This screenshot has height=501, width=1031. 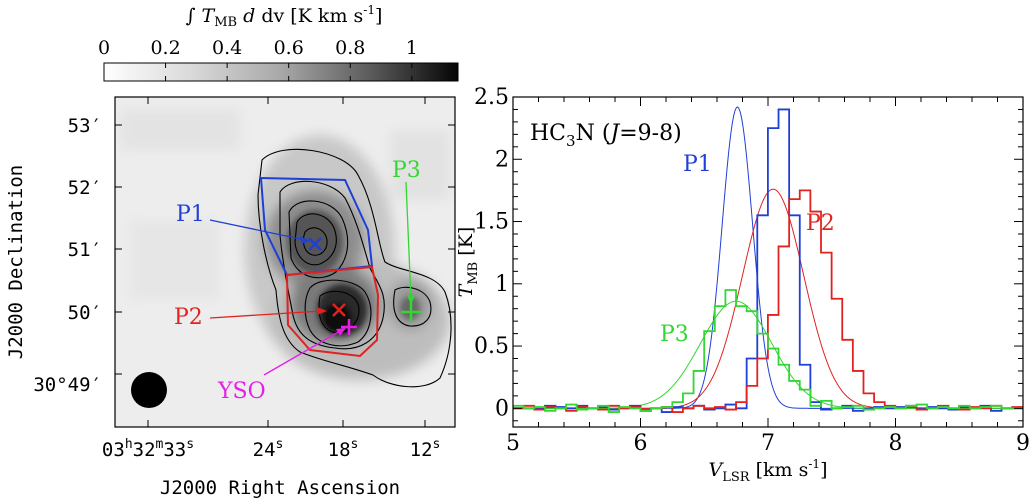 I want to click on yso-arrow, so click(x=303, y=352).